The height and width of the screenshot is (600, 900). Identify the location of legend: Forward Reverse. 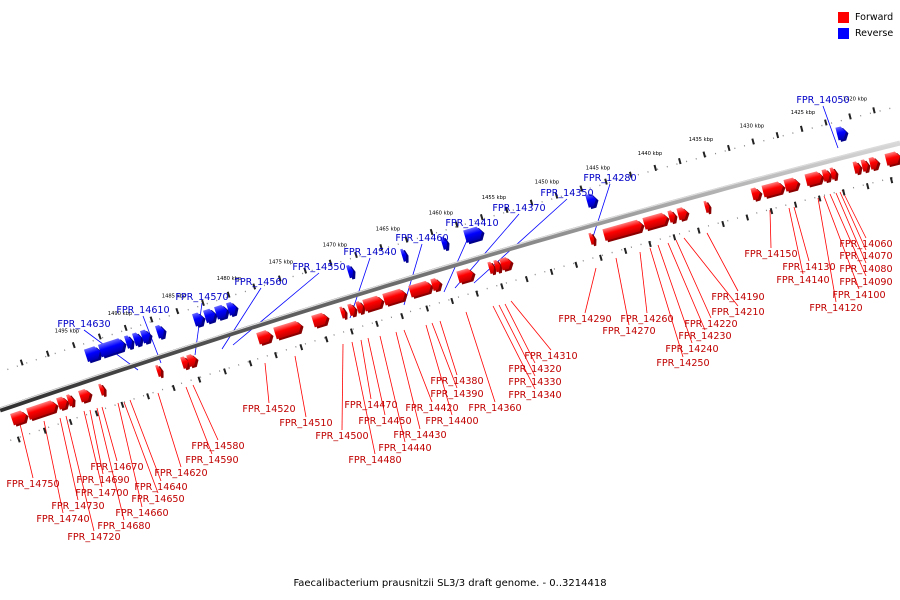
(868, 25).